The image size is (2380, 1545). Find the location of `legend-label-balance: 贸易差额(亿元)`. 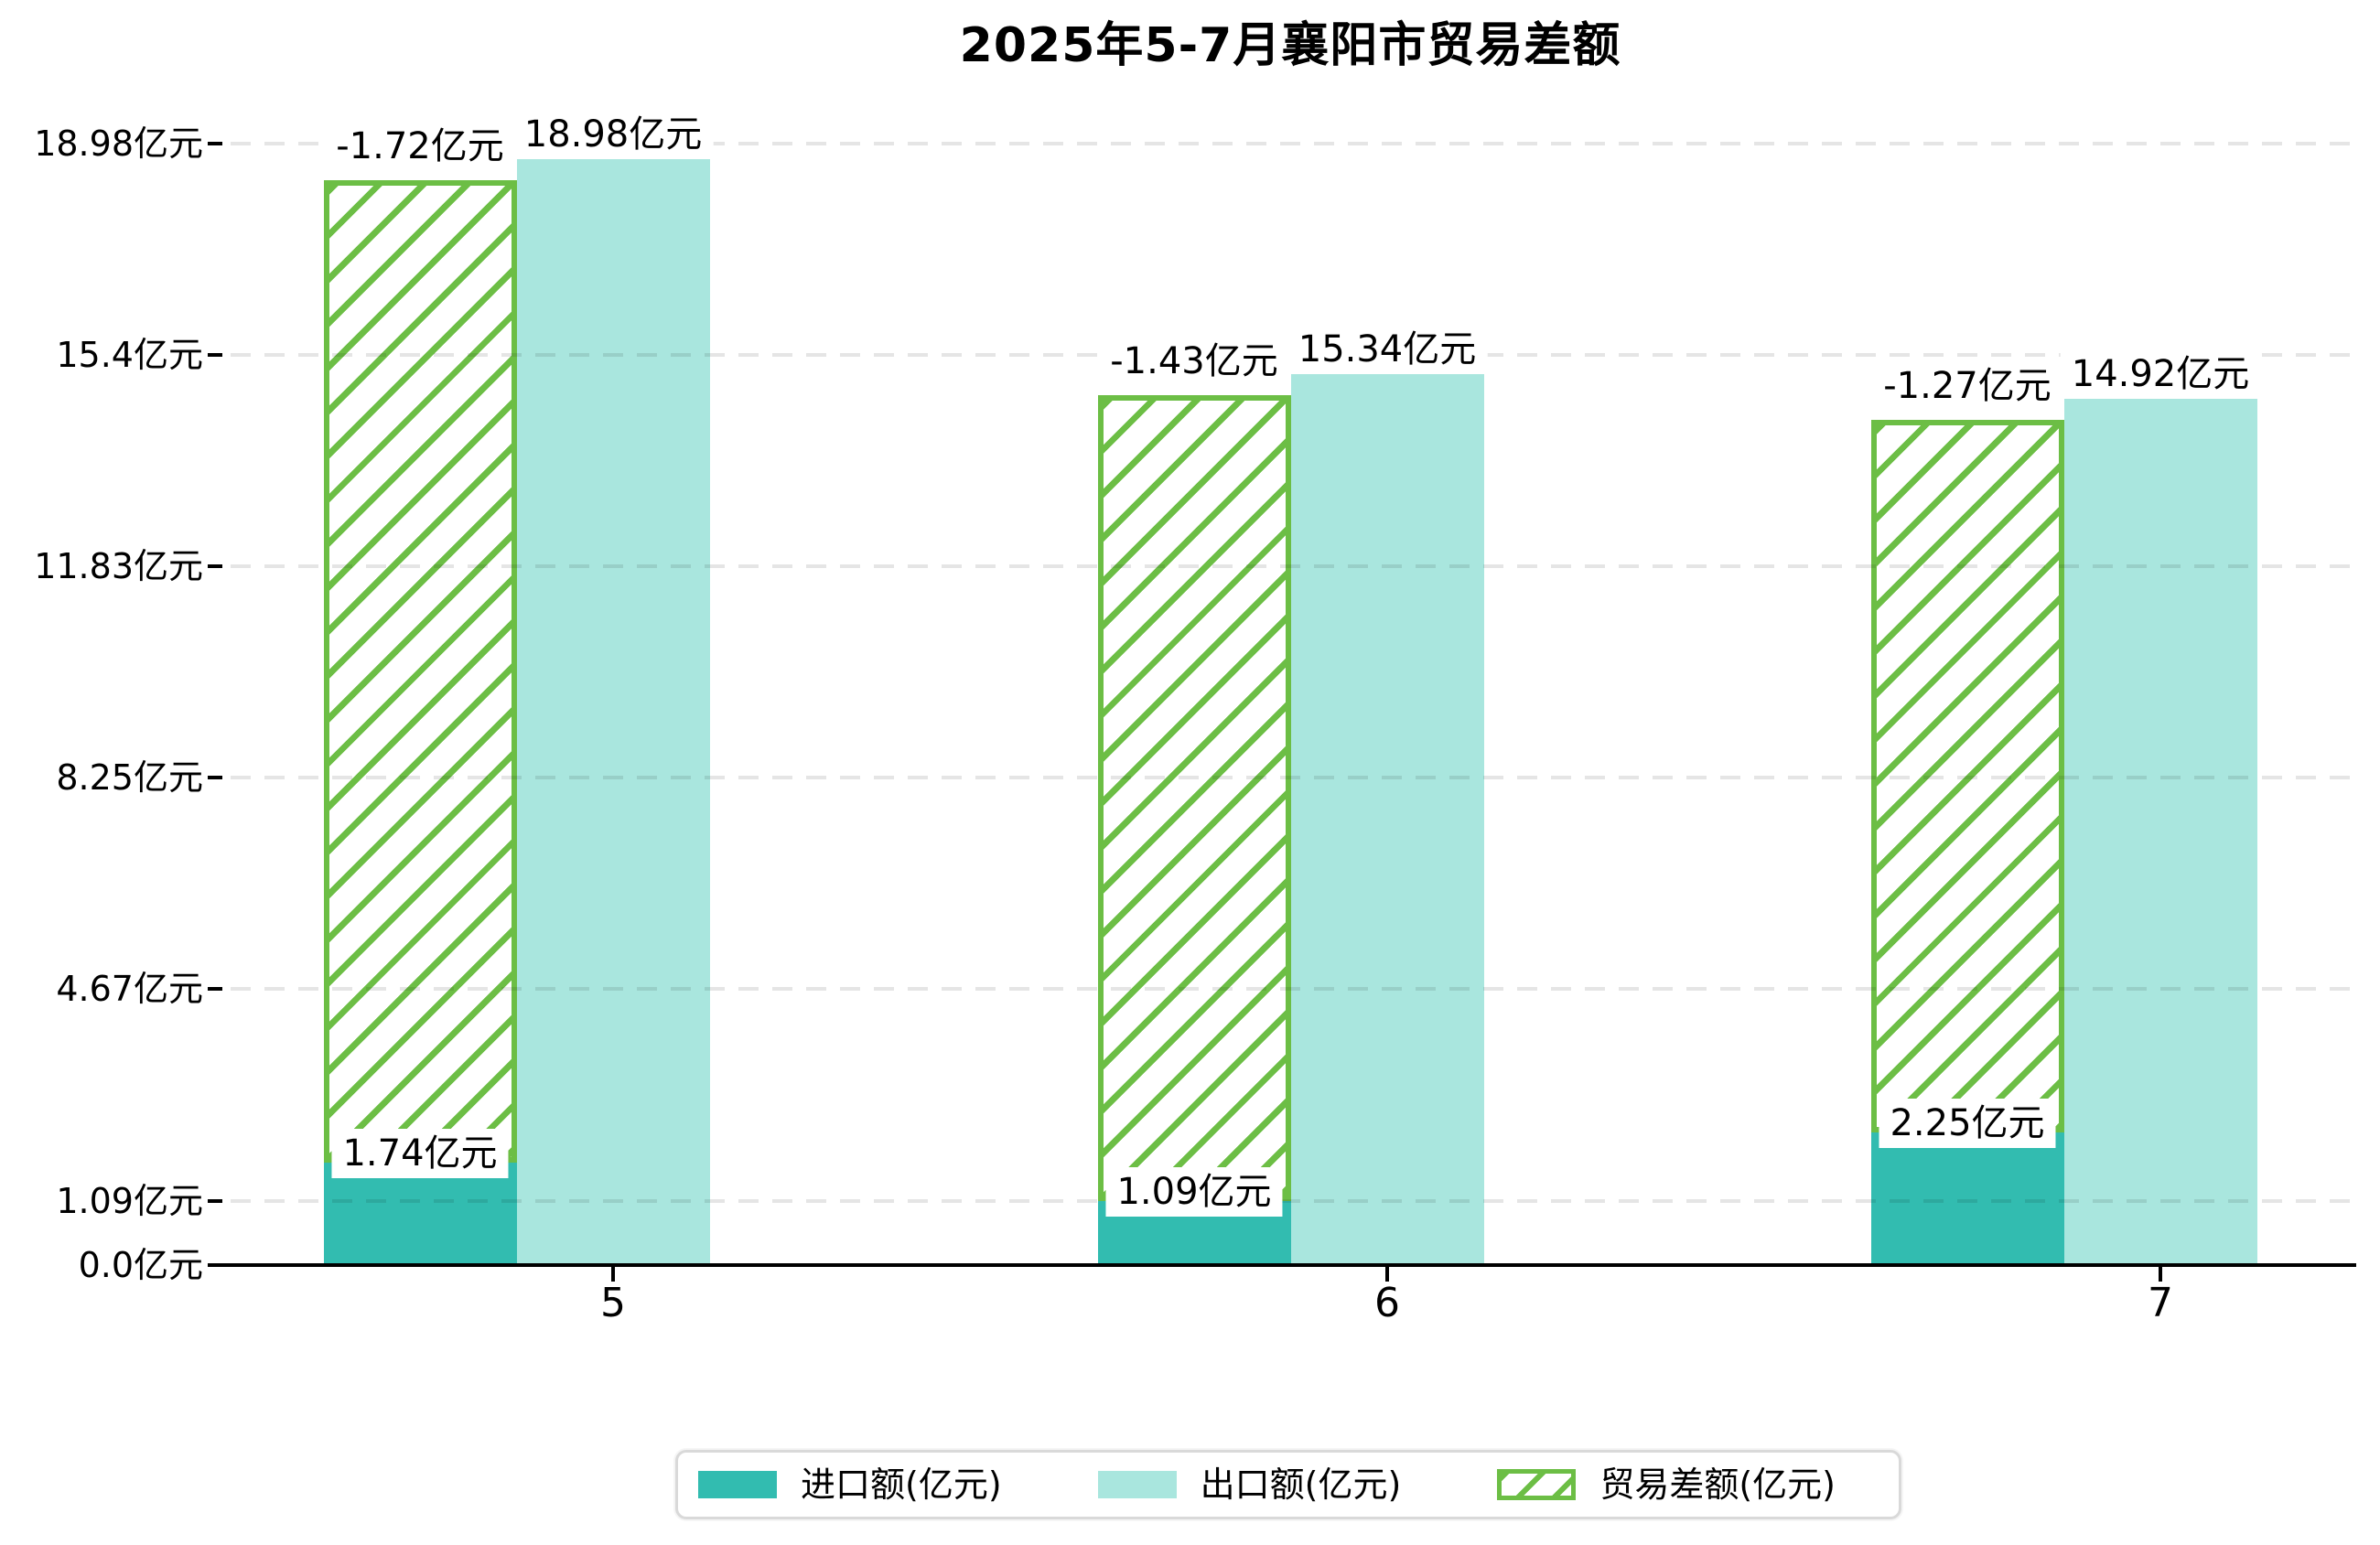

legend-label-balance: 贸易差额(亿元) is located at coordinates (1717, 1485).